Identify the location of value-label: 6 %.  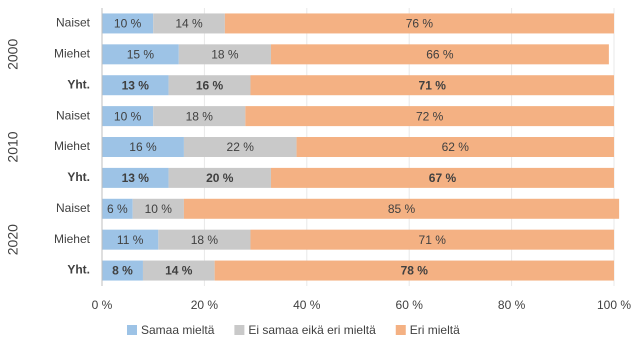
(117, 209).